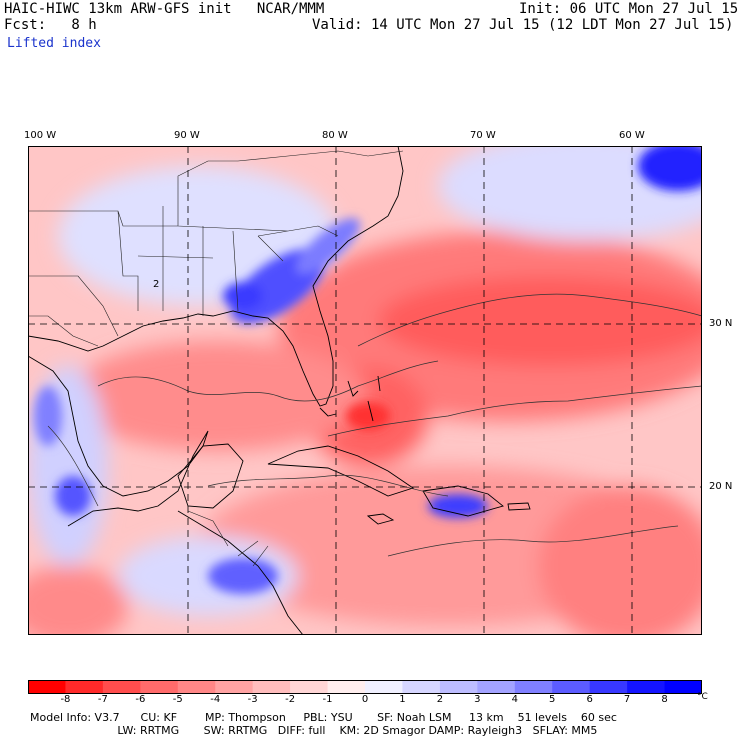  I want to click on colorbar-frame, so click(365, 687).